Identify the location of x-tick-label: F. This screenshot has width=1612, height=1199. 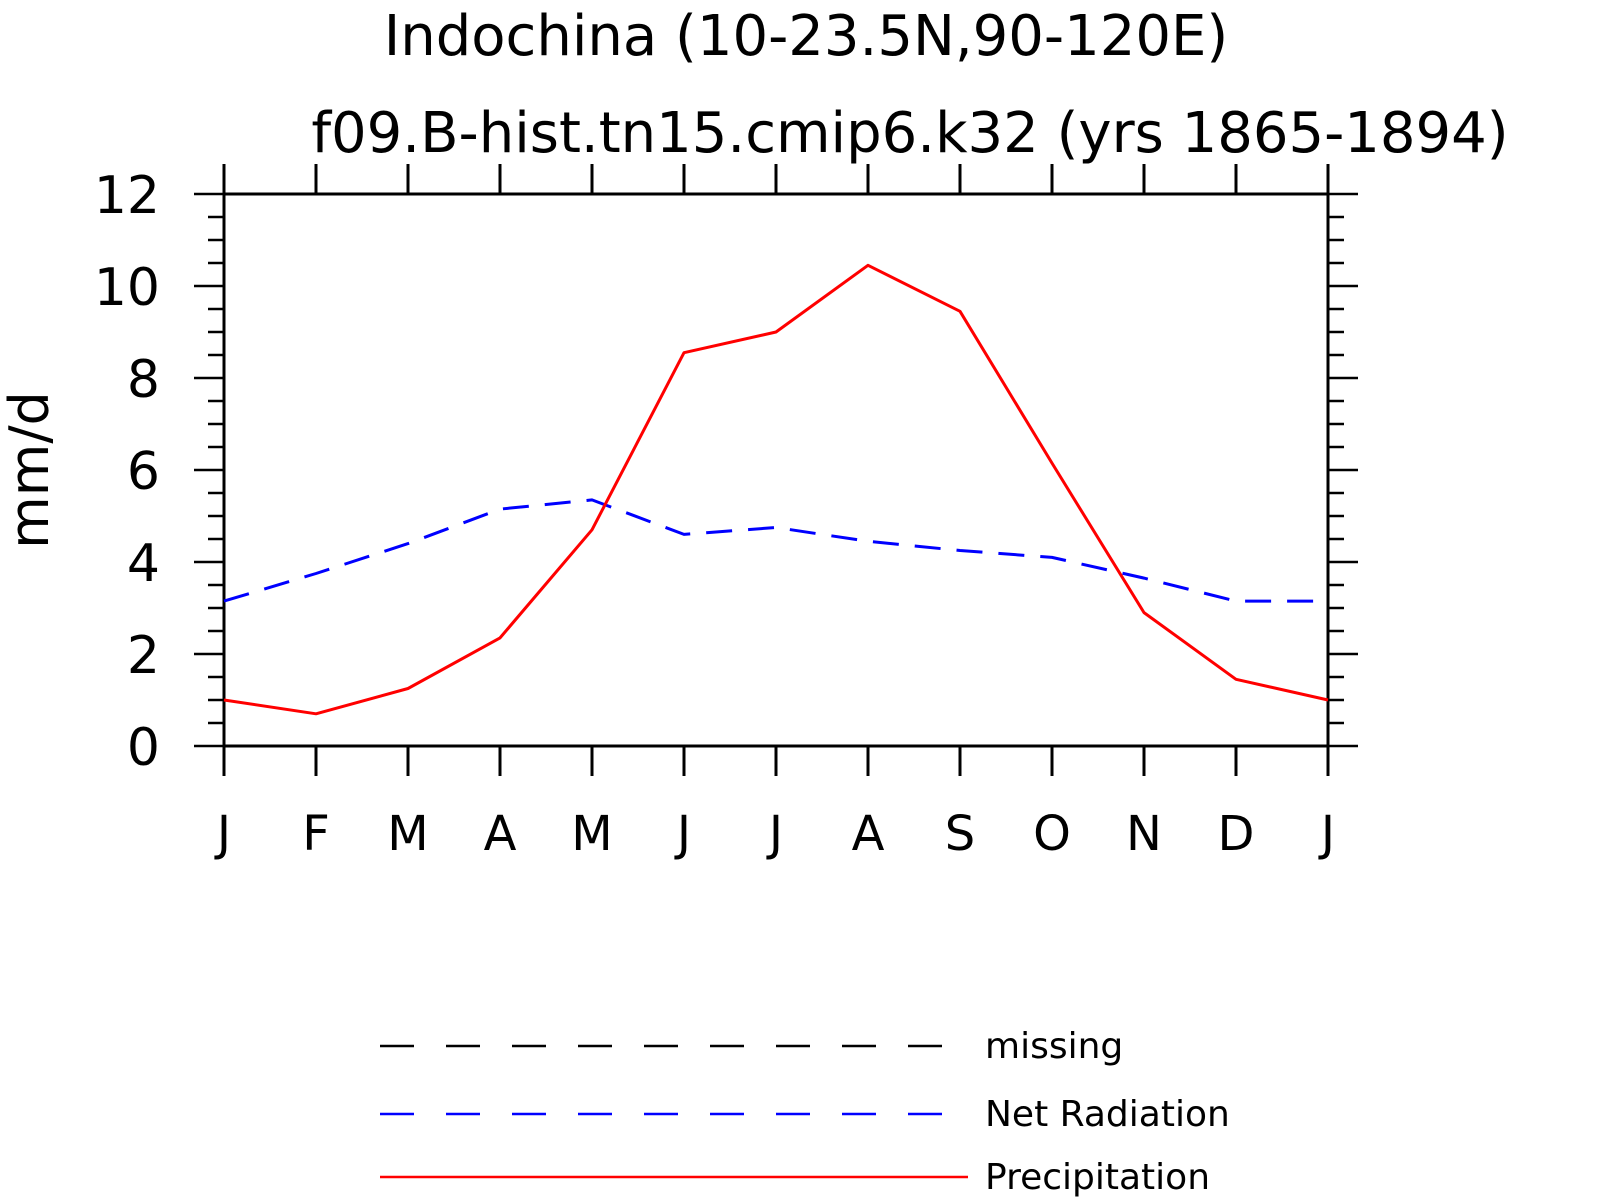
(316, 834).